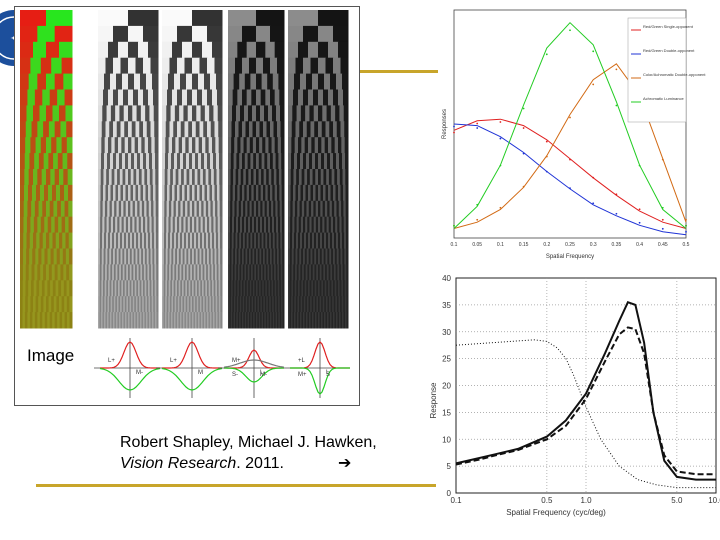 The height and width of the screenshot is (540, 720). I want to click on series-line-dashed, so click(585, 401).